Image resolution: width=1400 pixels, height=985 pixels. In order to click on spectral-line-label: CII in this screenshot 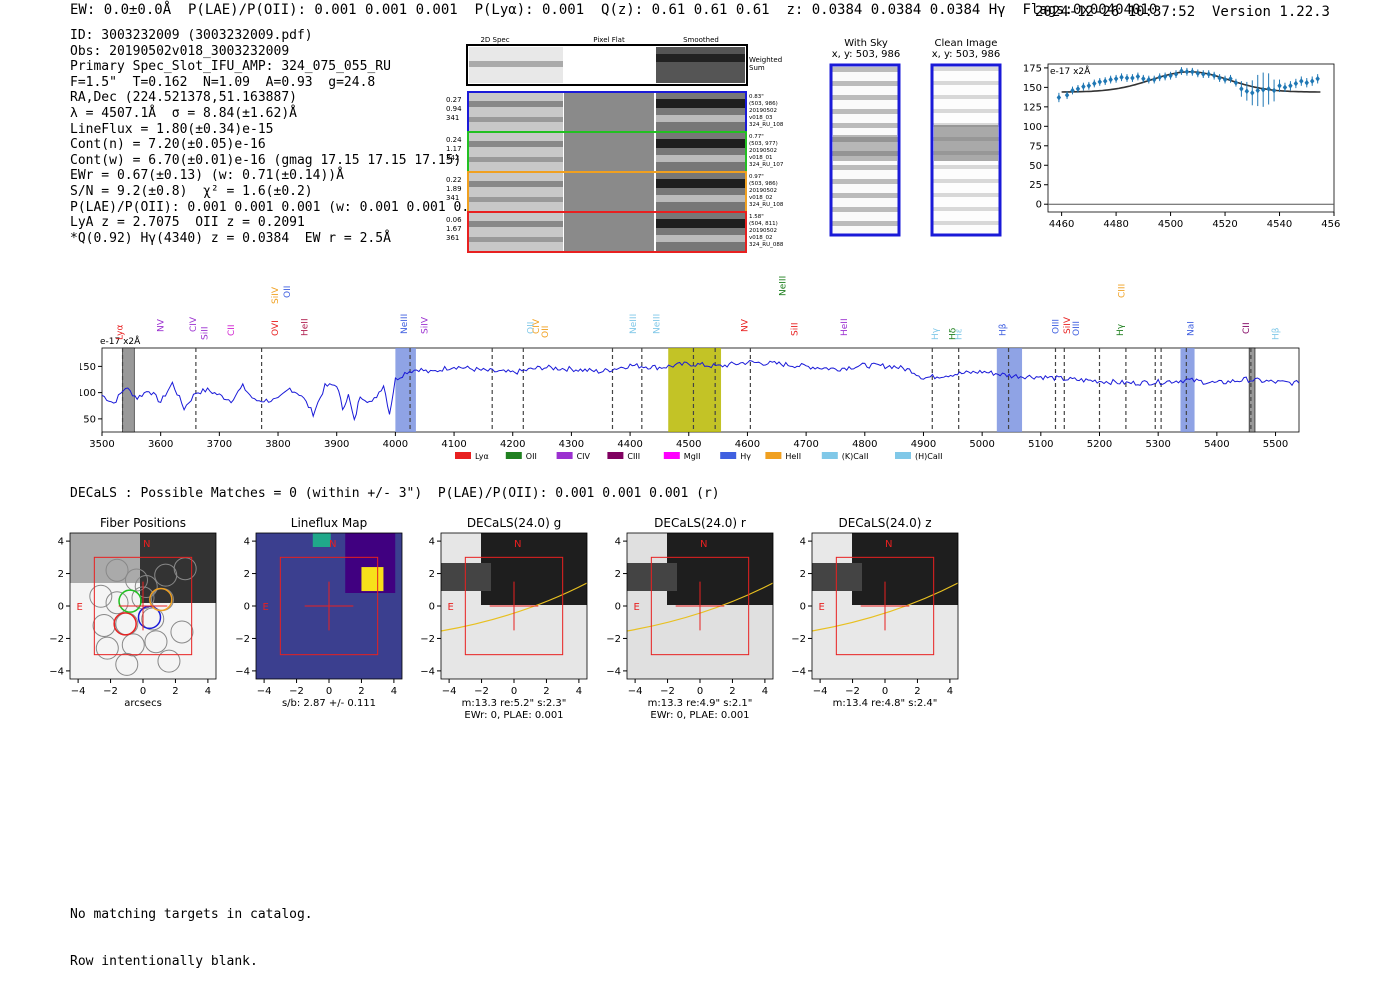, I will do `click(1247, 328)`.